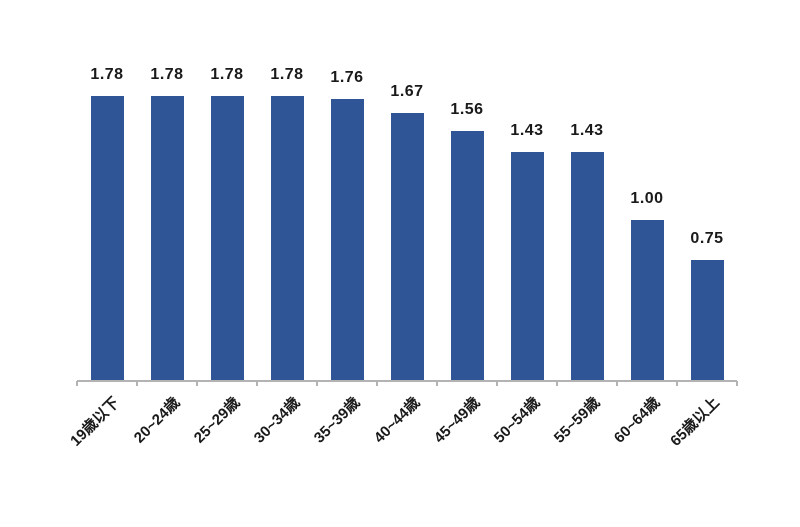  What do you see at coordinates (277, 420) in the screenshot?
I see `x-axis-label: 30~34歳` at bounding box center [277, 420].